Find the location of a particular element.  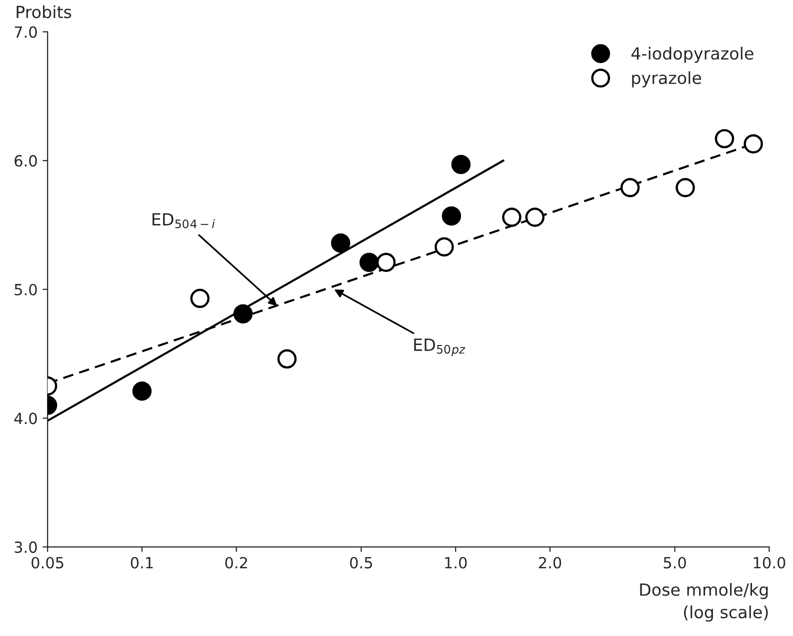

x-tick-label: 0.5 is located at coordinates (361, 562).